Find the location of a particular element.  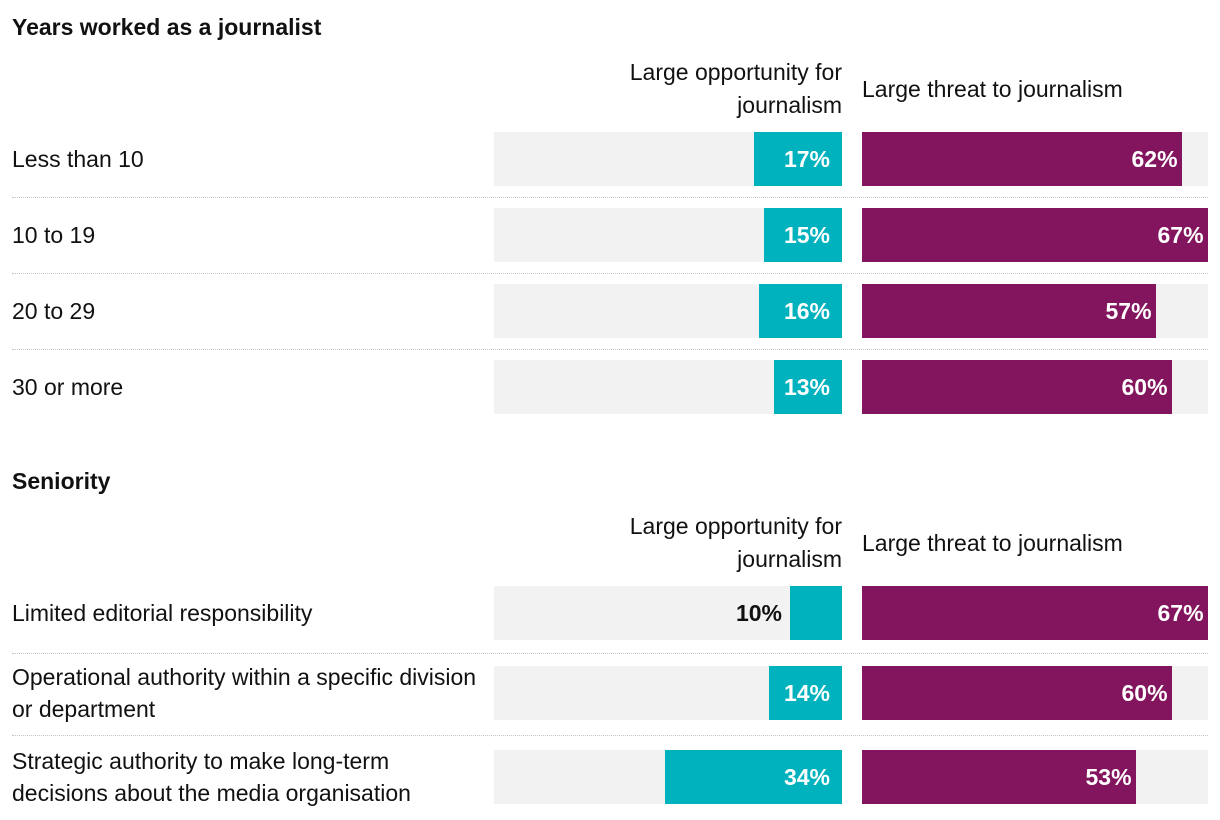

opportunity-track: 10% is located at coordinates (668, 613).